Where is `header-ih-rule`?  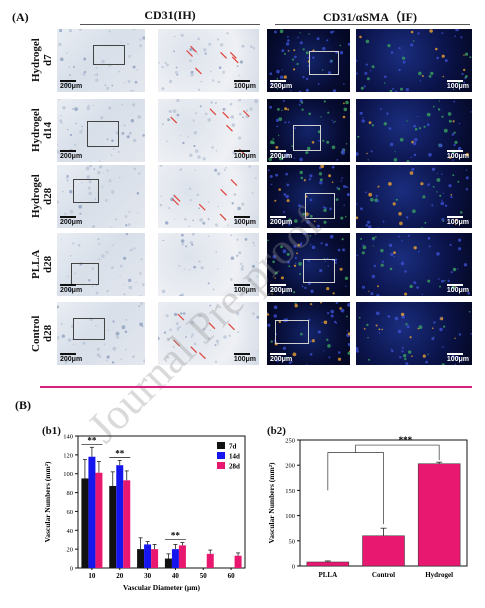 header-ih-rule is located at coordinates (170, 24).